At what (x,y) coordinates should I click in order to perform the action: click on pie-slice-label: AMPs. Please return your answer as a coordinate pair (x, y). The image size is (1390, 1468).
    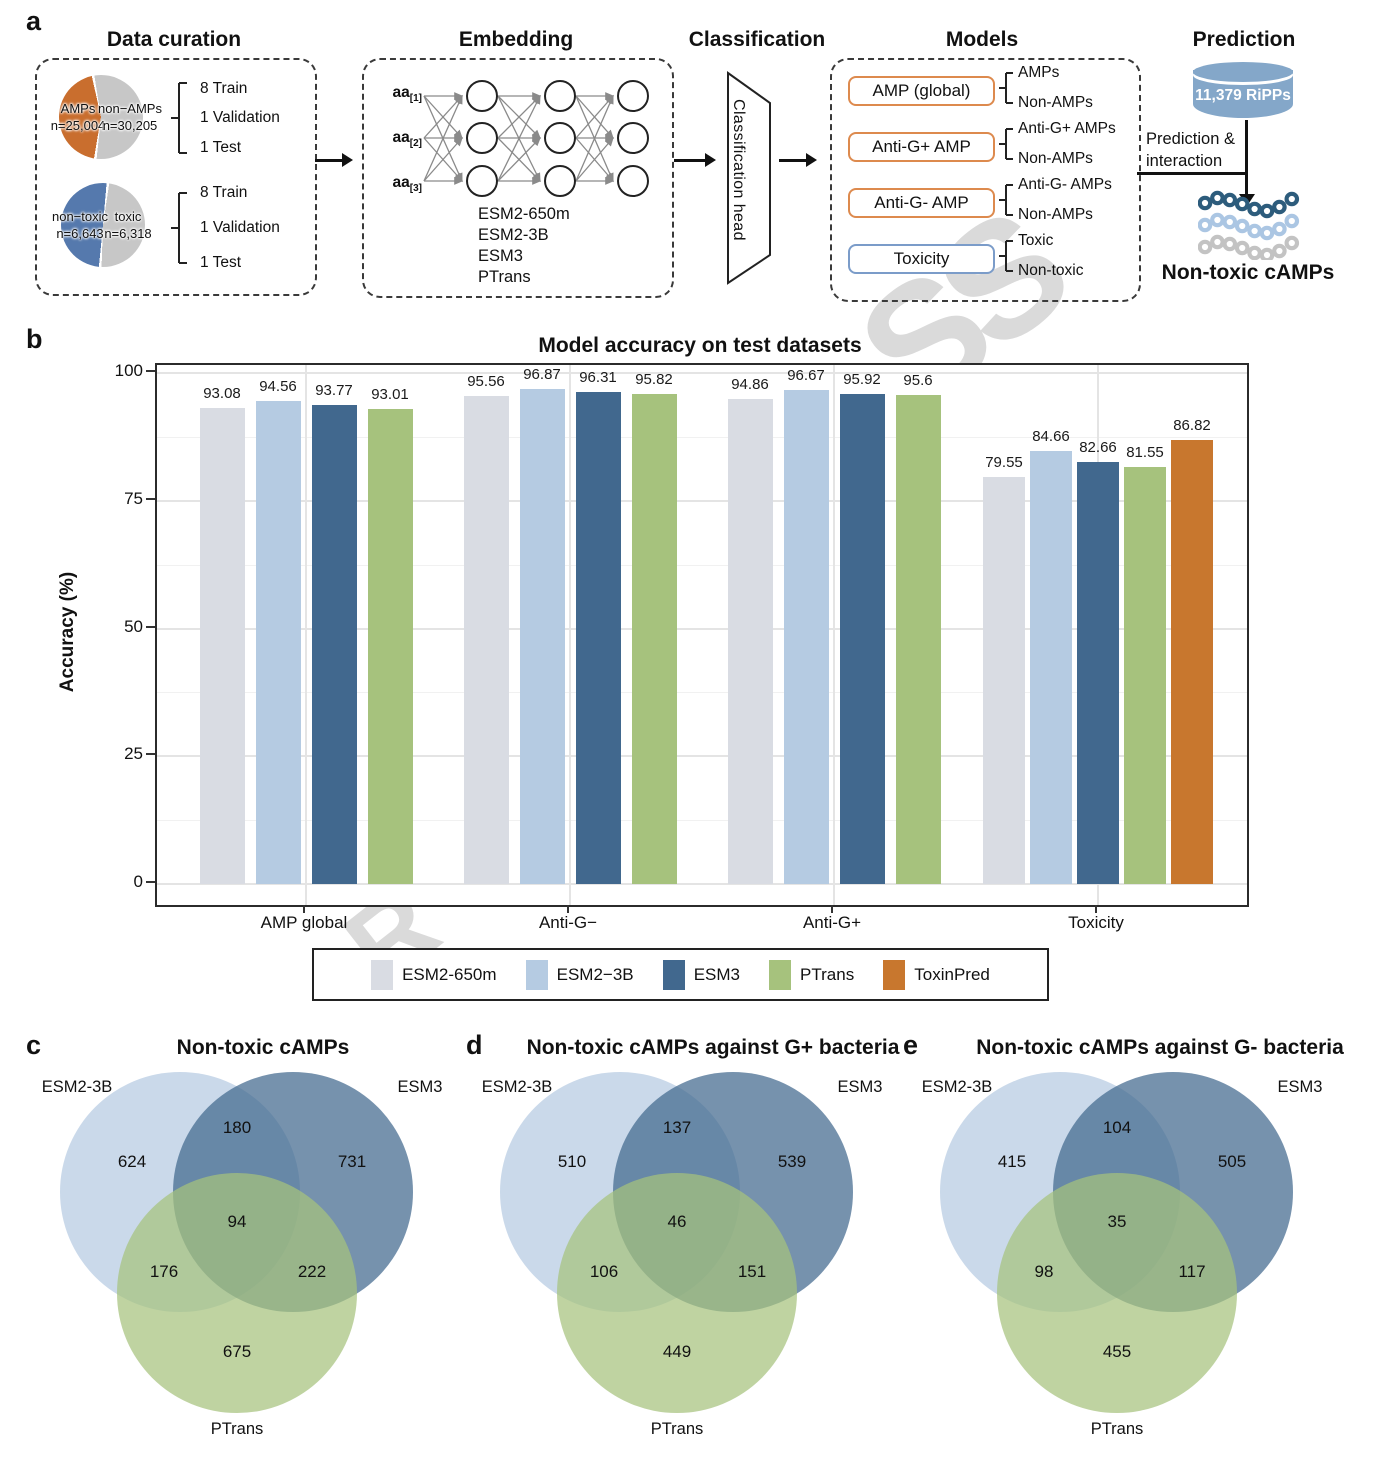
    Looking at the image, I should click on (78, 108).